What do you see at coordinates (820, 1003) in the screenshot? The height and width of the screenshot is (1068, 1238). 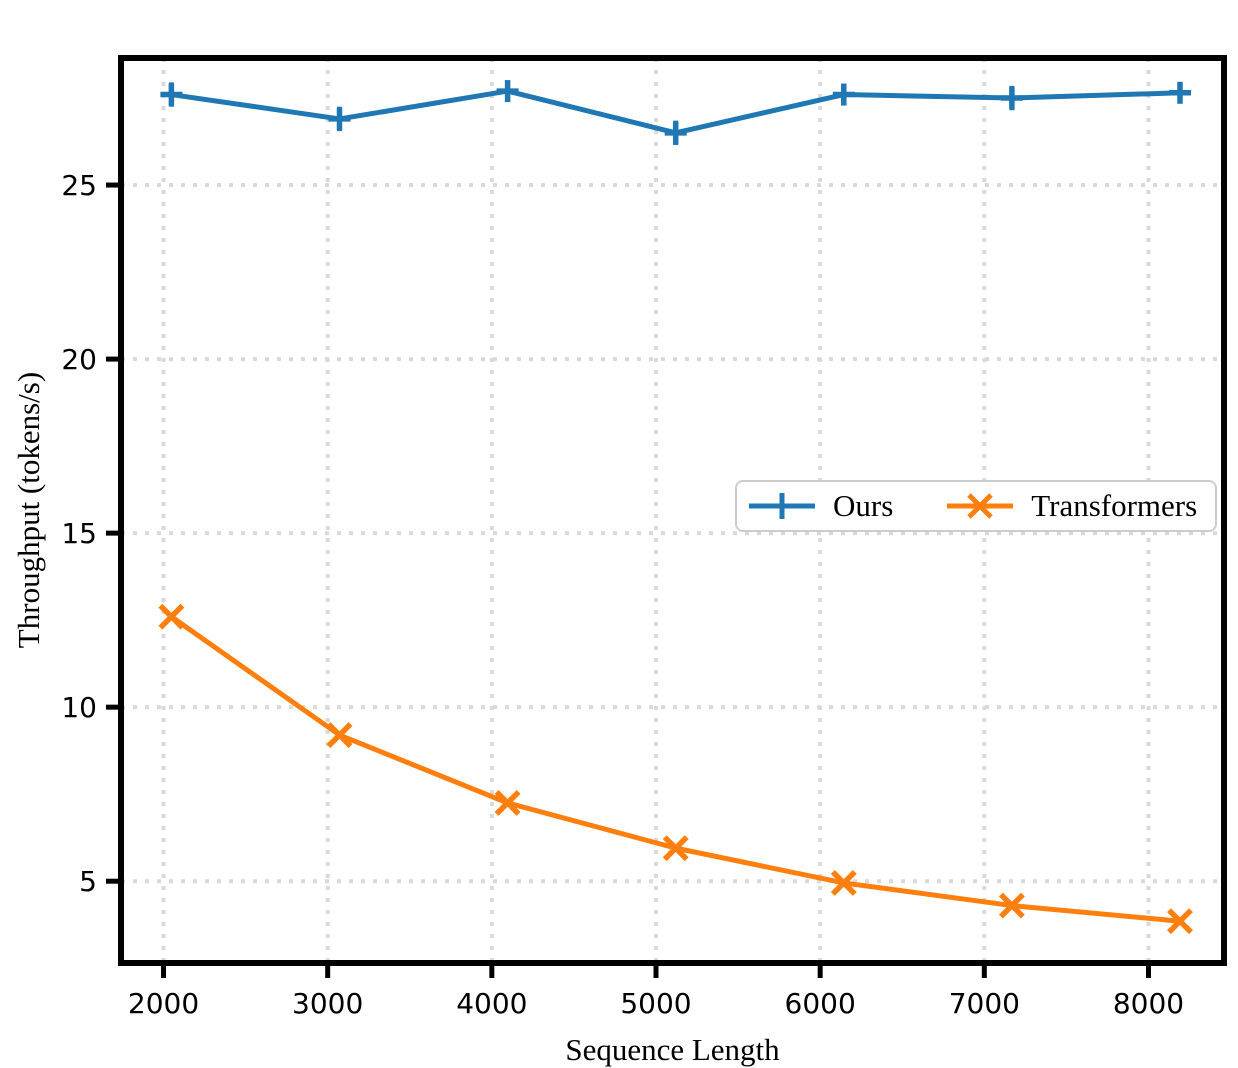 I see `x-tick-label: 6000` at bounding box center [820, 1003].